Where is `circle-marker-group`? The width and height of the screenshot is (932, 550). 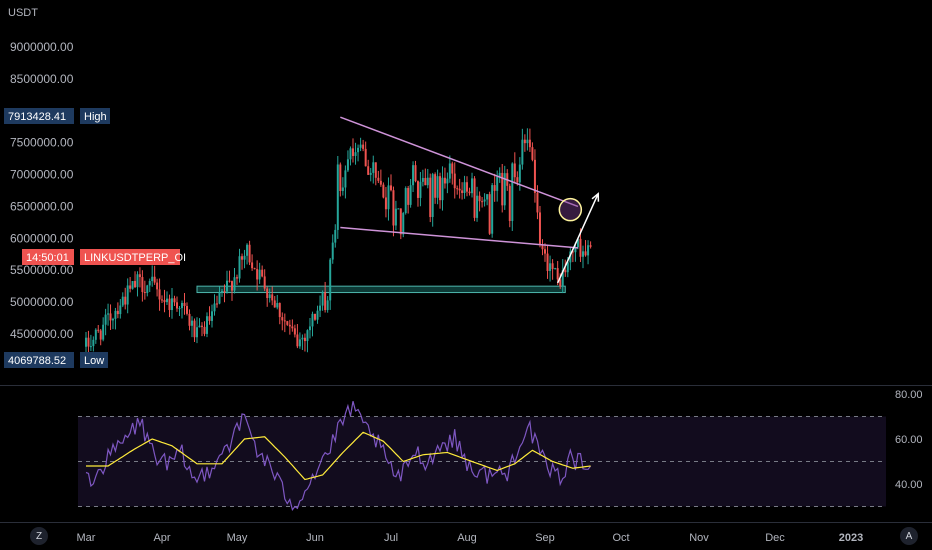
circle-marker-group is located at coordinates (570, 209).